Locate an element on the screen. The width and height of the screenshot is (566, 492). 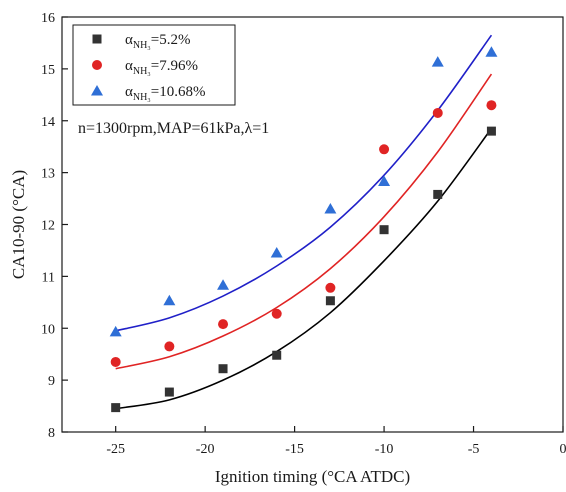
legend-label-0: αNH₃=5.2% is located at coordinates (158, 41).